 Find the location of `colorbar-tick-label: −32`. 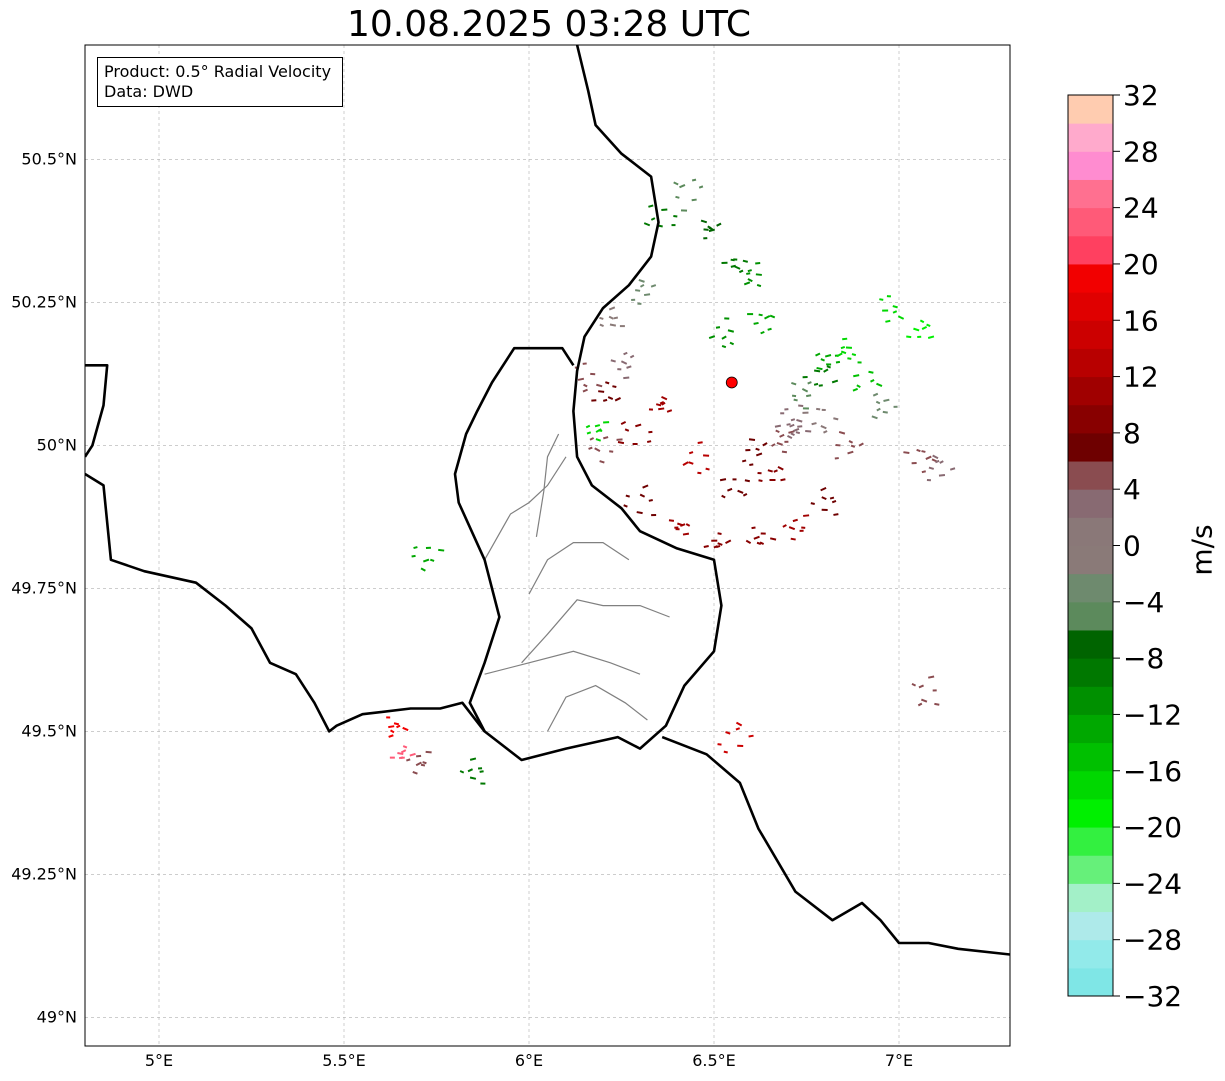

colorbar-tick-label: −32 is located at coordinates (1152, 996).